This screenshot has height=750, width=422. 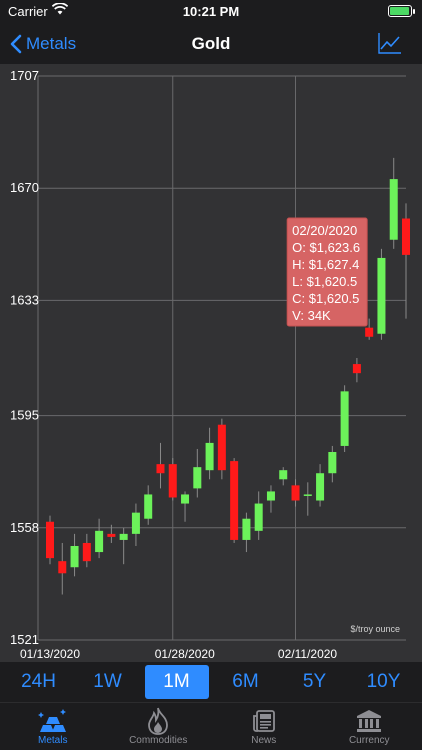 I want to click on tab-commodities-label: Commodities, so click(x=158, y=740).